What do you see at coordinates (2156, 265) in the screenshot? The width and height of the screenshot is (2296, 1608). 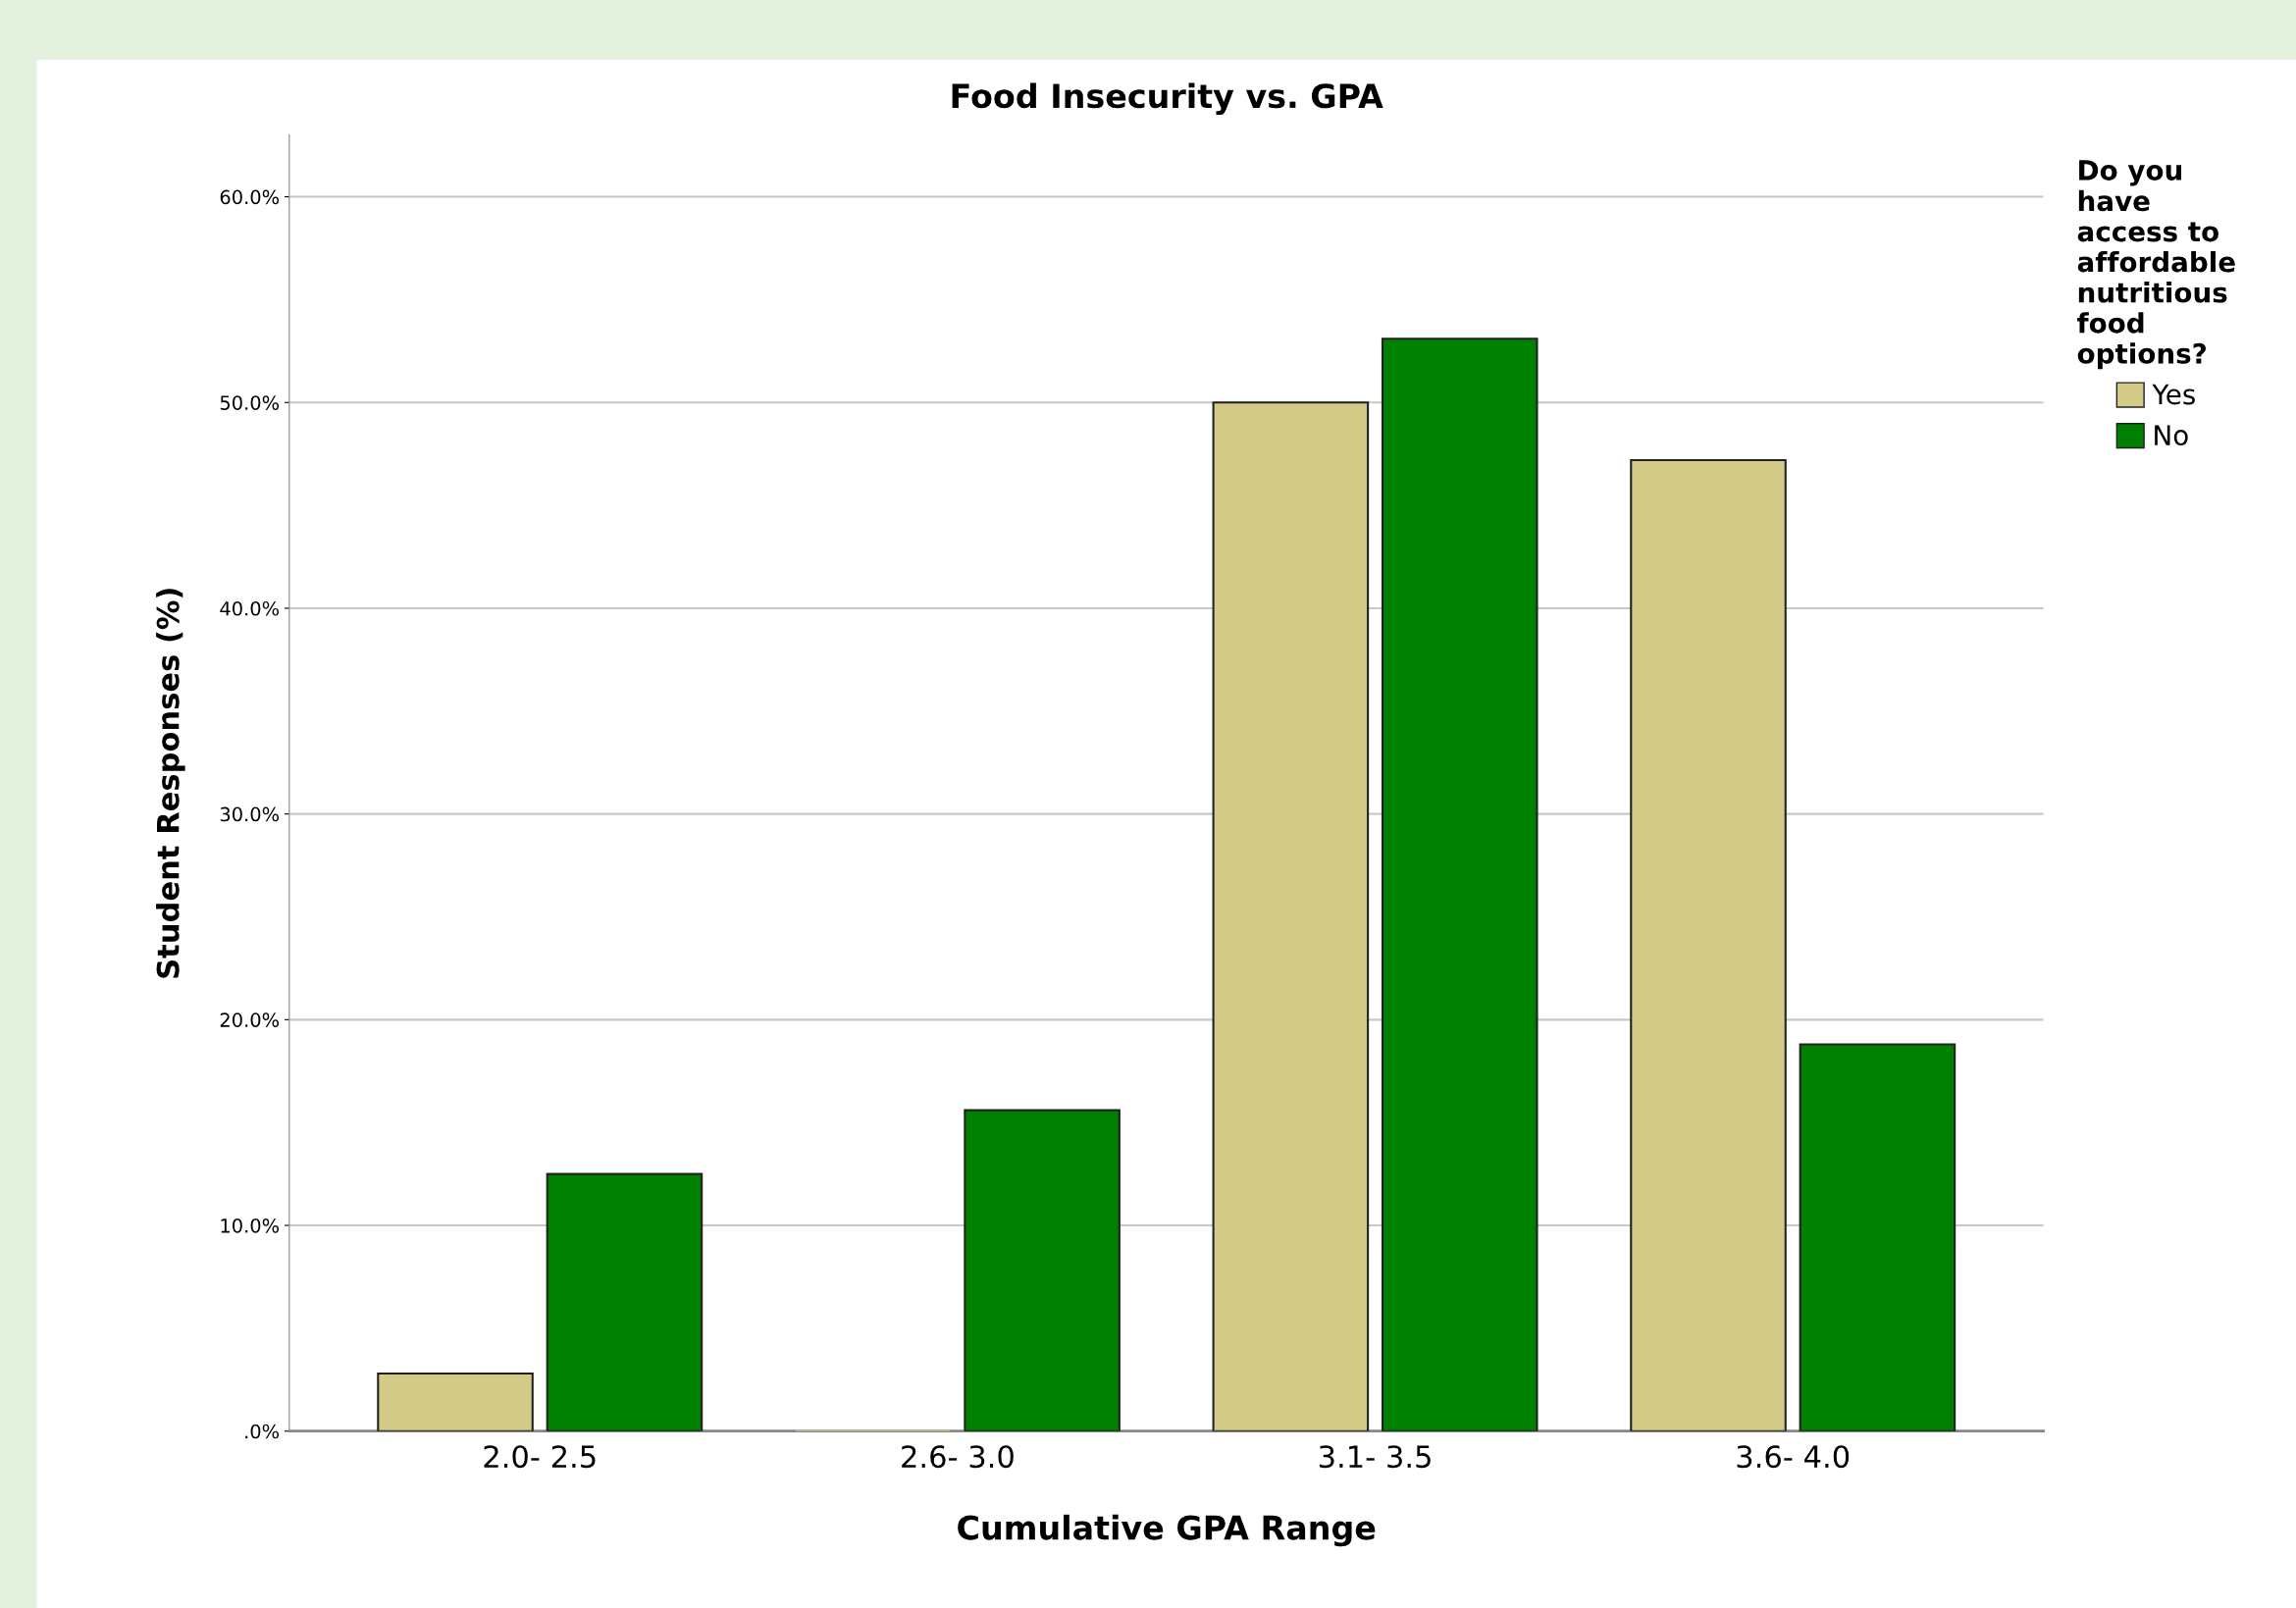 I see `legend-title: Do you have access to affordable nutritious food options?` at bounding box center [2156, 265].